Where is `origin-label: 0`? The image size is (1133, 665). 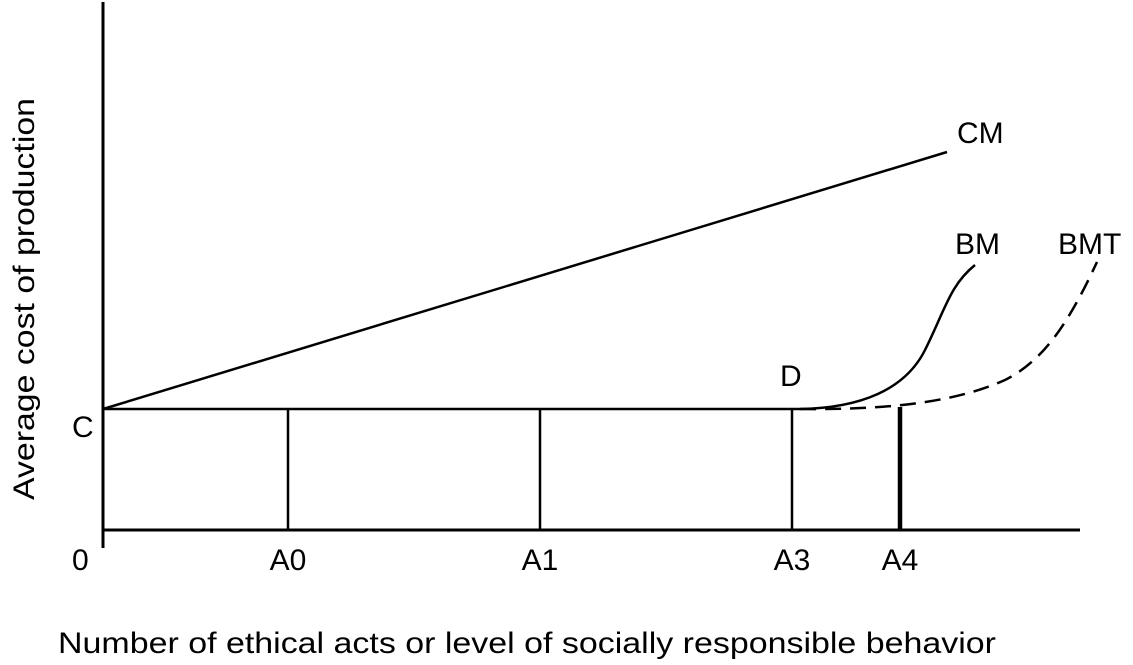 origin-label: 0 is located at coordinates (80, 560).